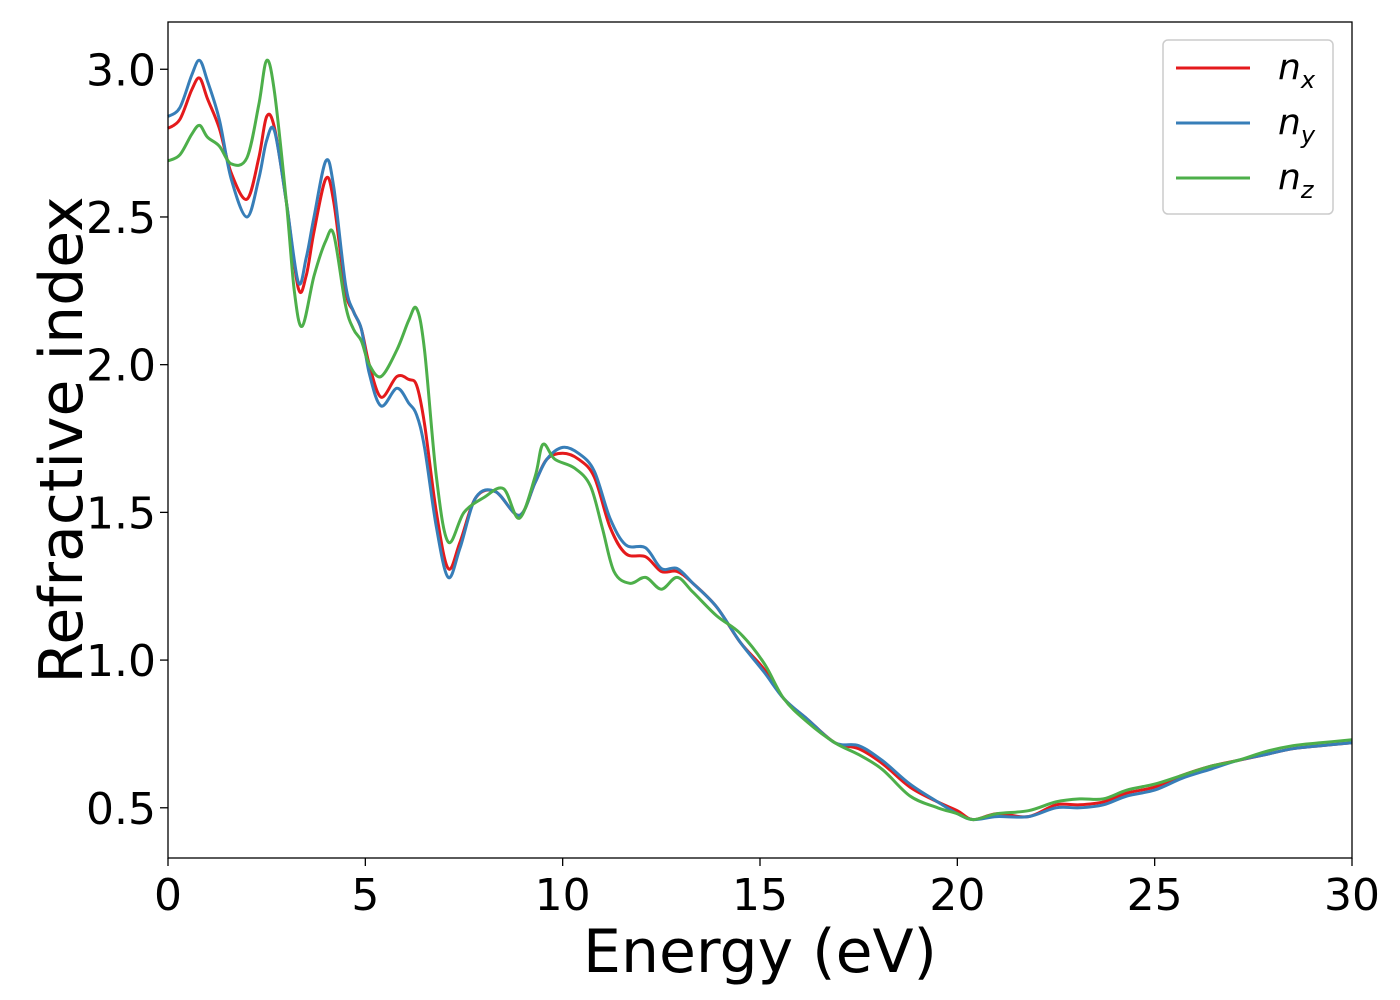  What do you see at coordinates (1308, 135) in the screenshot?
I see `legend-label-subscript: y` at bounding box center [1308, 135].